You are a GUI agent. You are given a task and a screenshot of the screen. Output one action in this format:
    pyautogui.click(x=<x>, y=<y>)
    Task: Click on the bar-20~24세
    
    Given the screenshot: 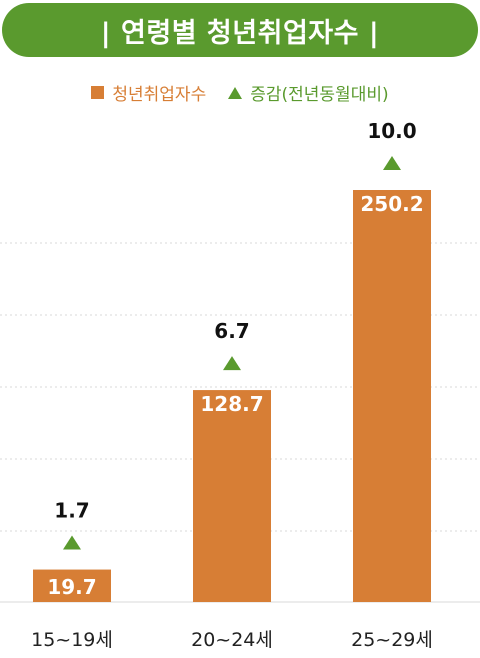 What is the action you would take?
    pyautogui.click(x=232, y=496)
    